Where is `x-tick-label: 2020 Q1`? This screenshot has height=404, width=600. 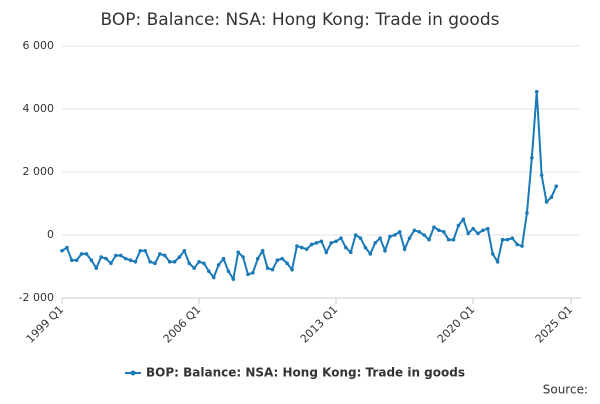 x-tick-label: 2020 Q1 is located at coordinates (456, 324).